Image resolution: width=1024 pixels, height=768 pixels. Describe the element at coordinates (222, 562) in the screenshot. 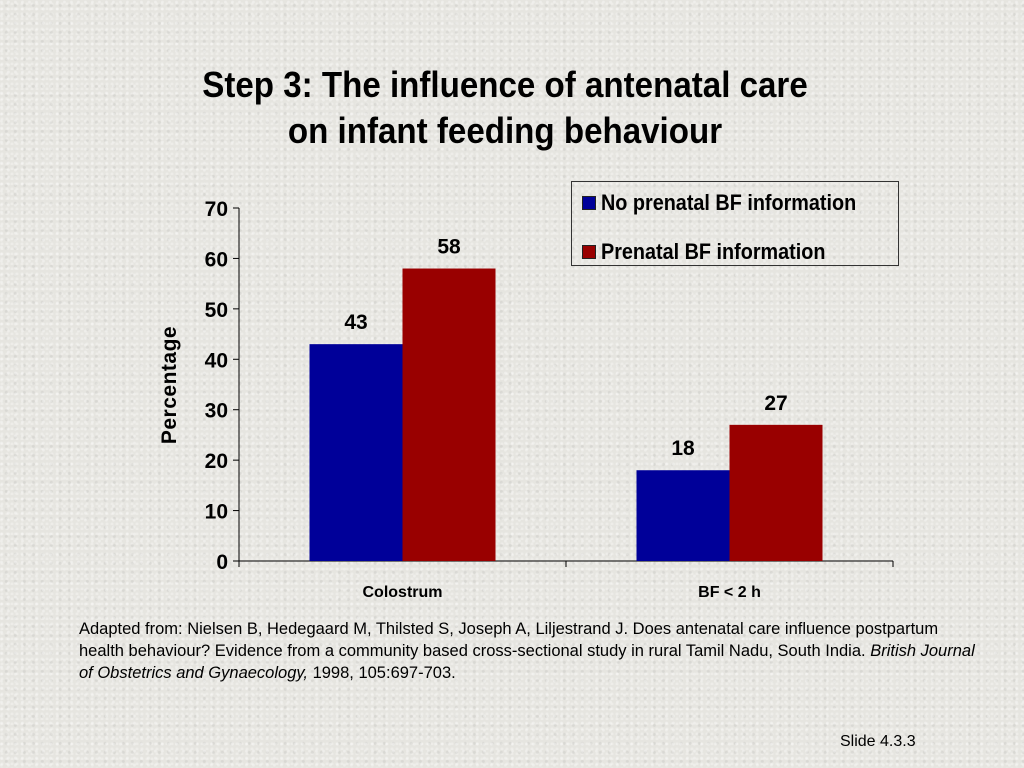

I see `y-tick-label: 0` at that location.